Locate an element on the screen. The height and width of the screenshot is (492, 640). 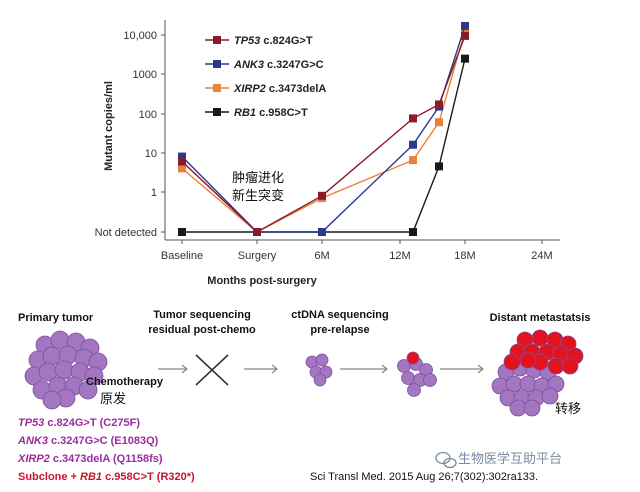
metastasis-cn-label: 转移 is located at coordinates (568, 409).